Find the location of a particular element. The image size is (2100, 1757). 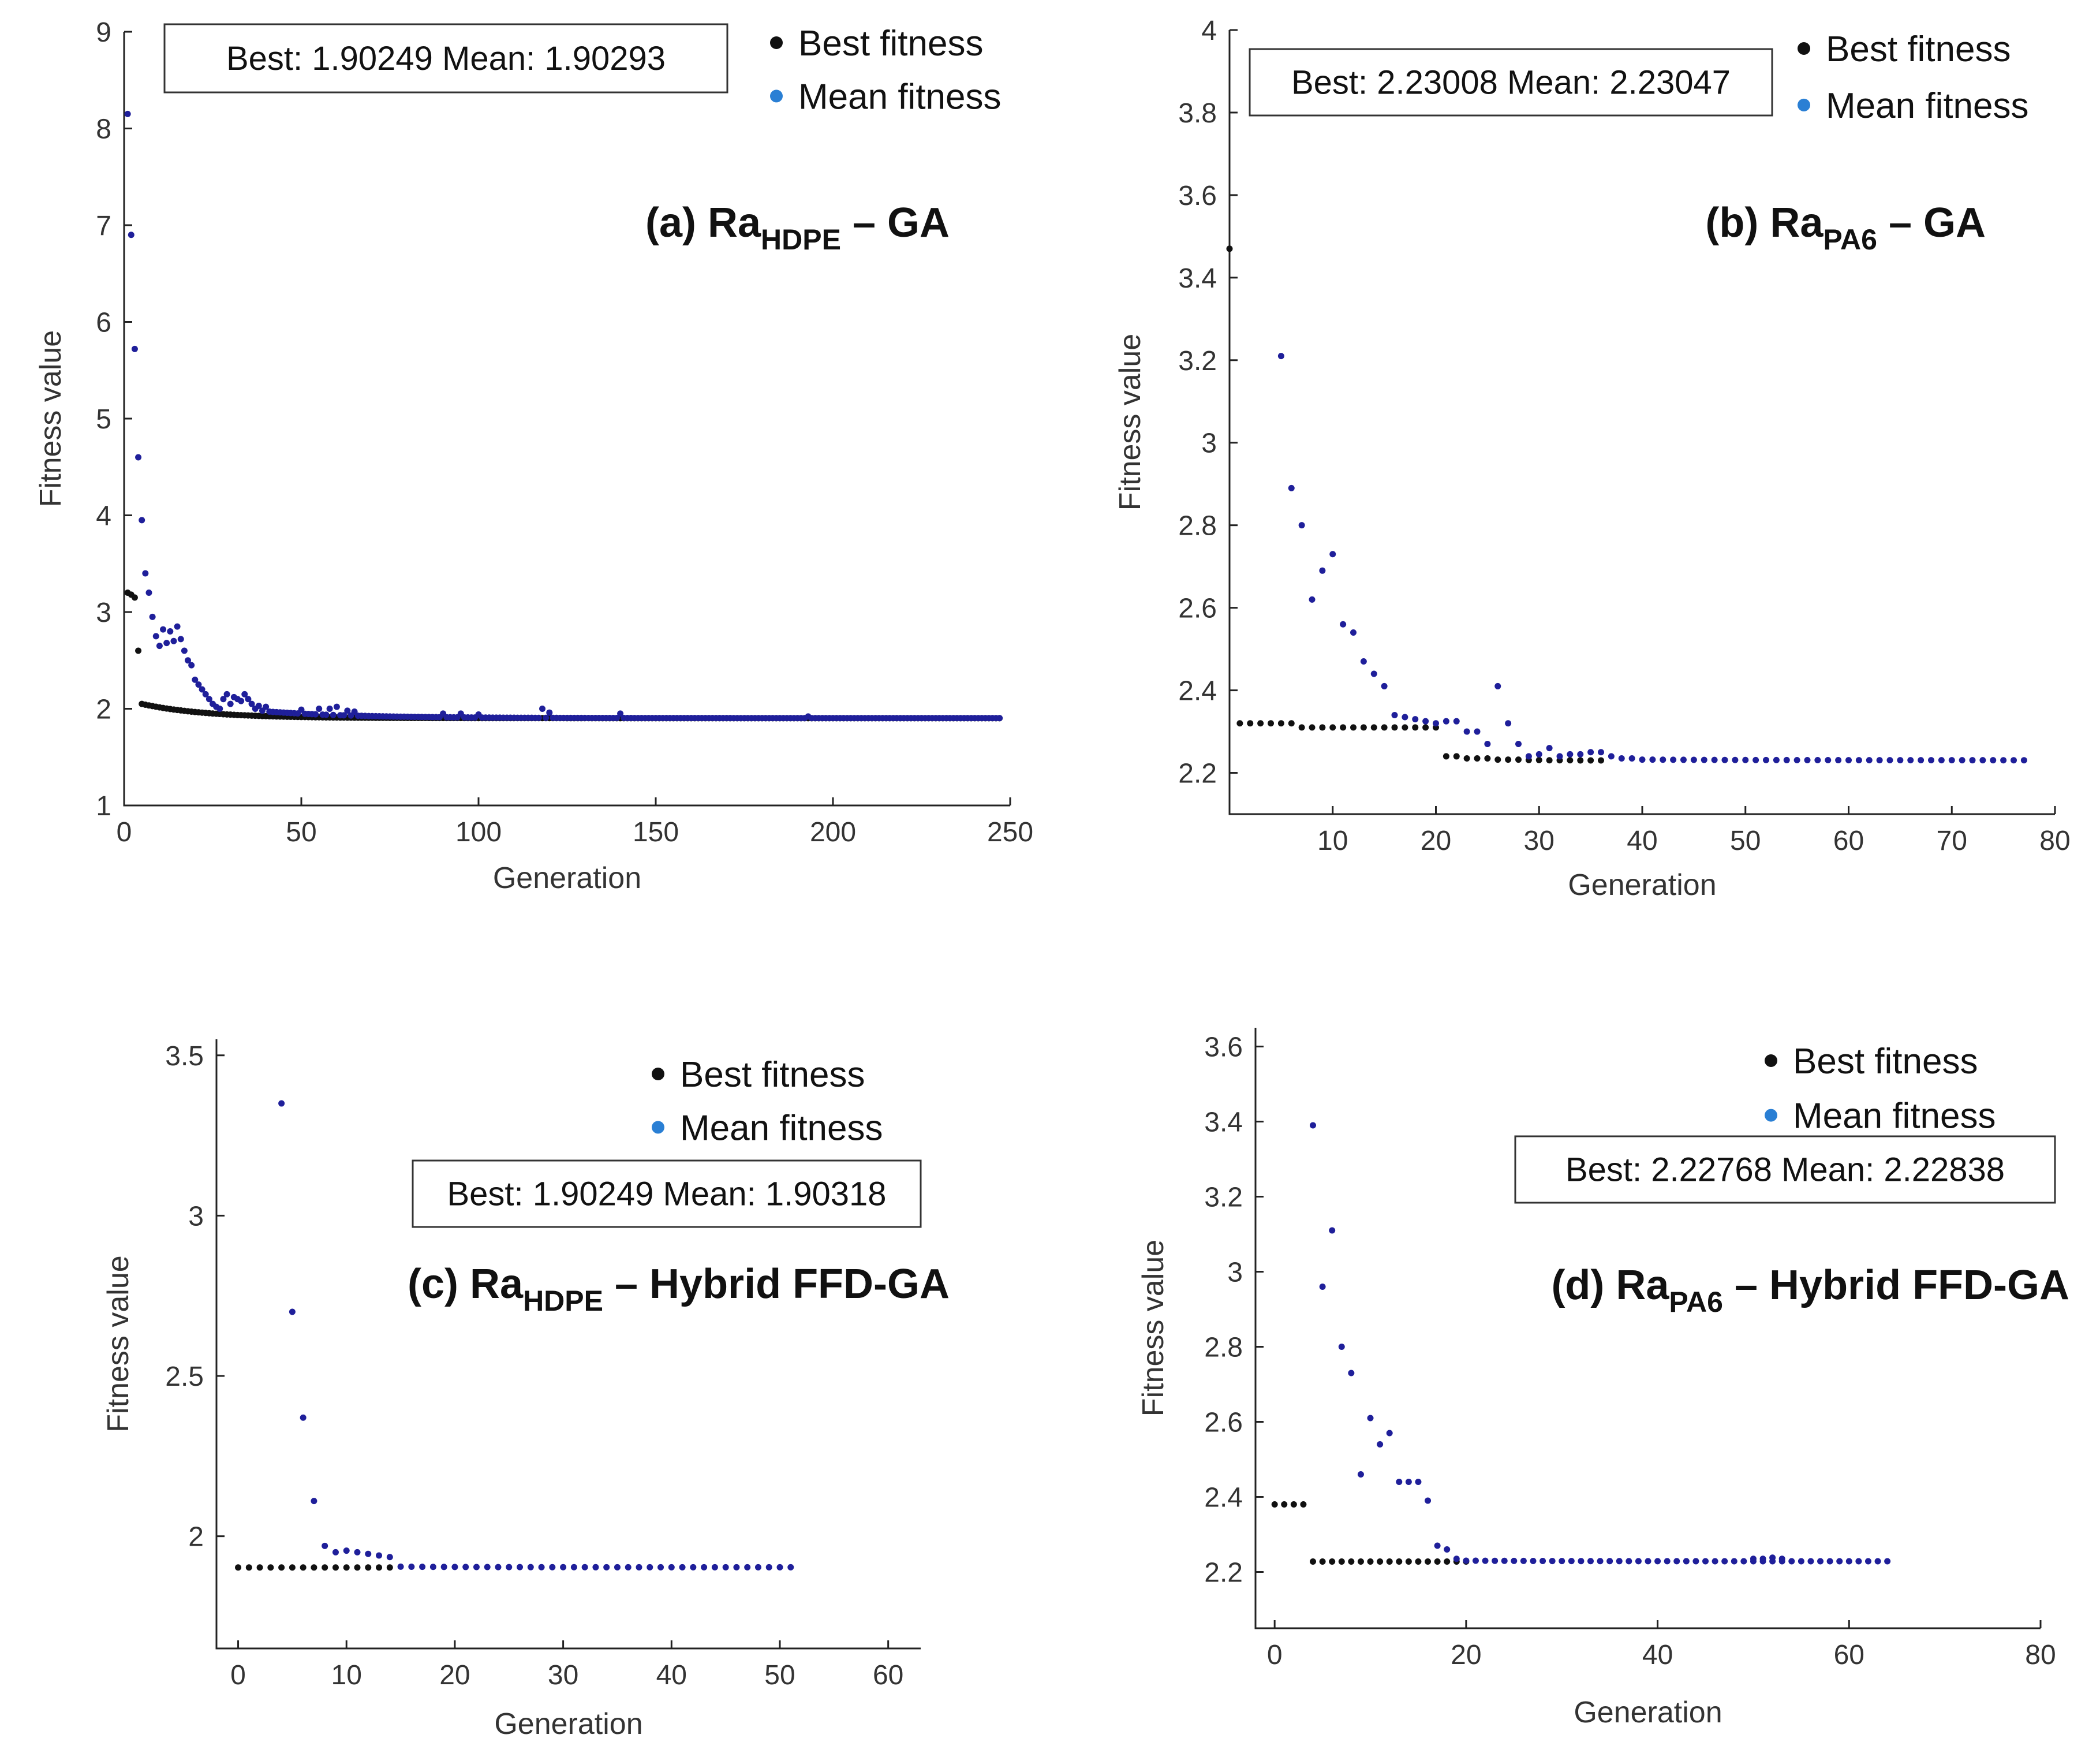

y-tick-label: 2.2 is located at coordinates (1197, 774).